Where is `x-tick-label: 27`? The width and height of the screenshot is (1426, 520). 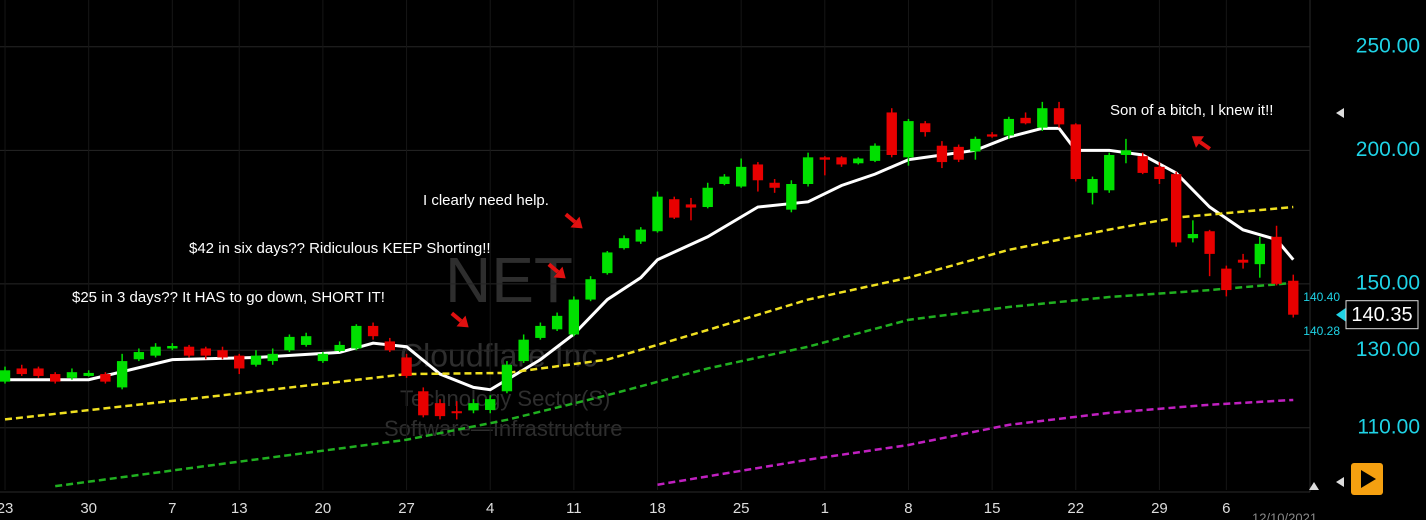 x-tick-label: 27 is located at coordinates (406, 508).